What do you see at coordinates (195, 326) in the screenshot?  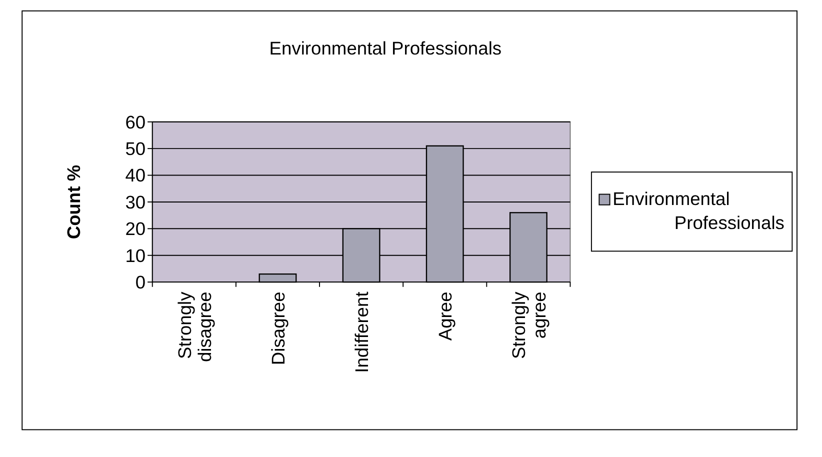 I see `x-tick-label: Strongly disagree` at bounding box center [195, 326].